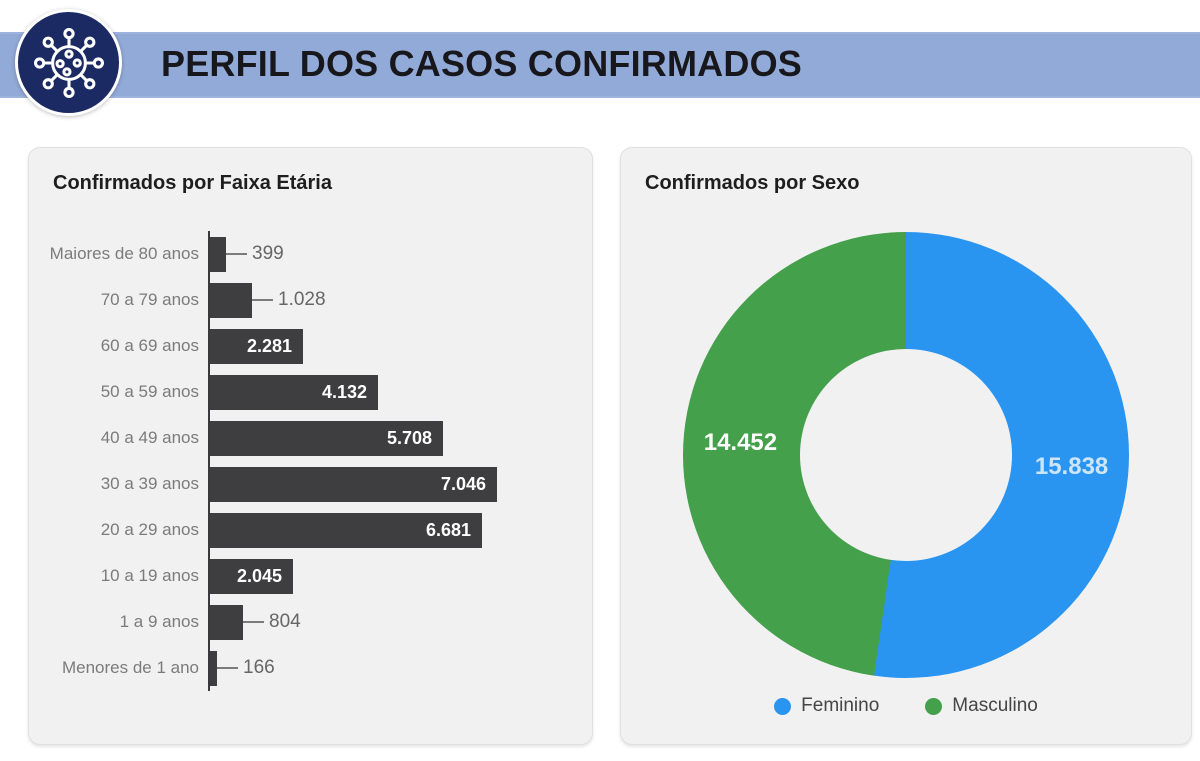 This screenshot has height=761, width=1200. I want to click on bar-value-label: 804, so click(285, 621).